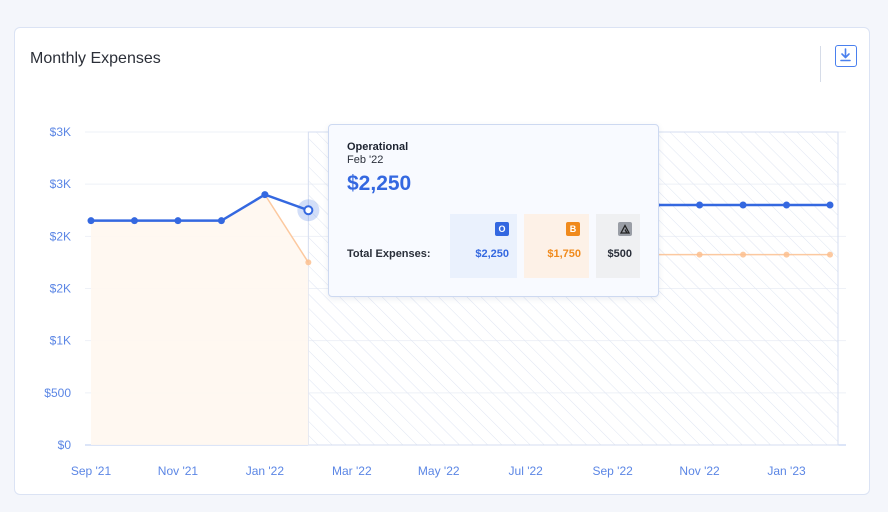  What do you see at coordinates (95, 58) in the screenshot?
I see `card-title: Monthly Expenses` at bounding box center [95, 58].